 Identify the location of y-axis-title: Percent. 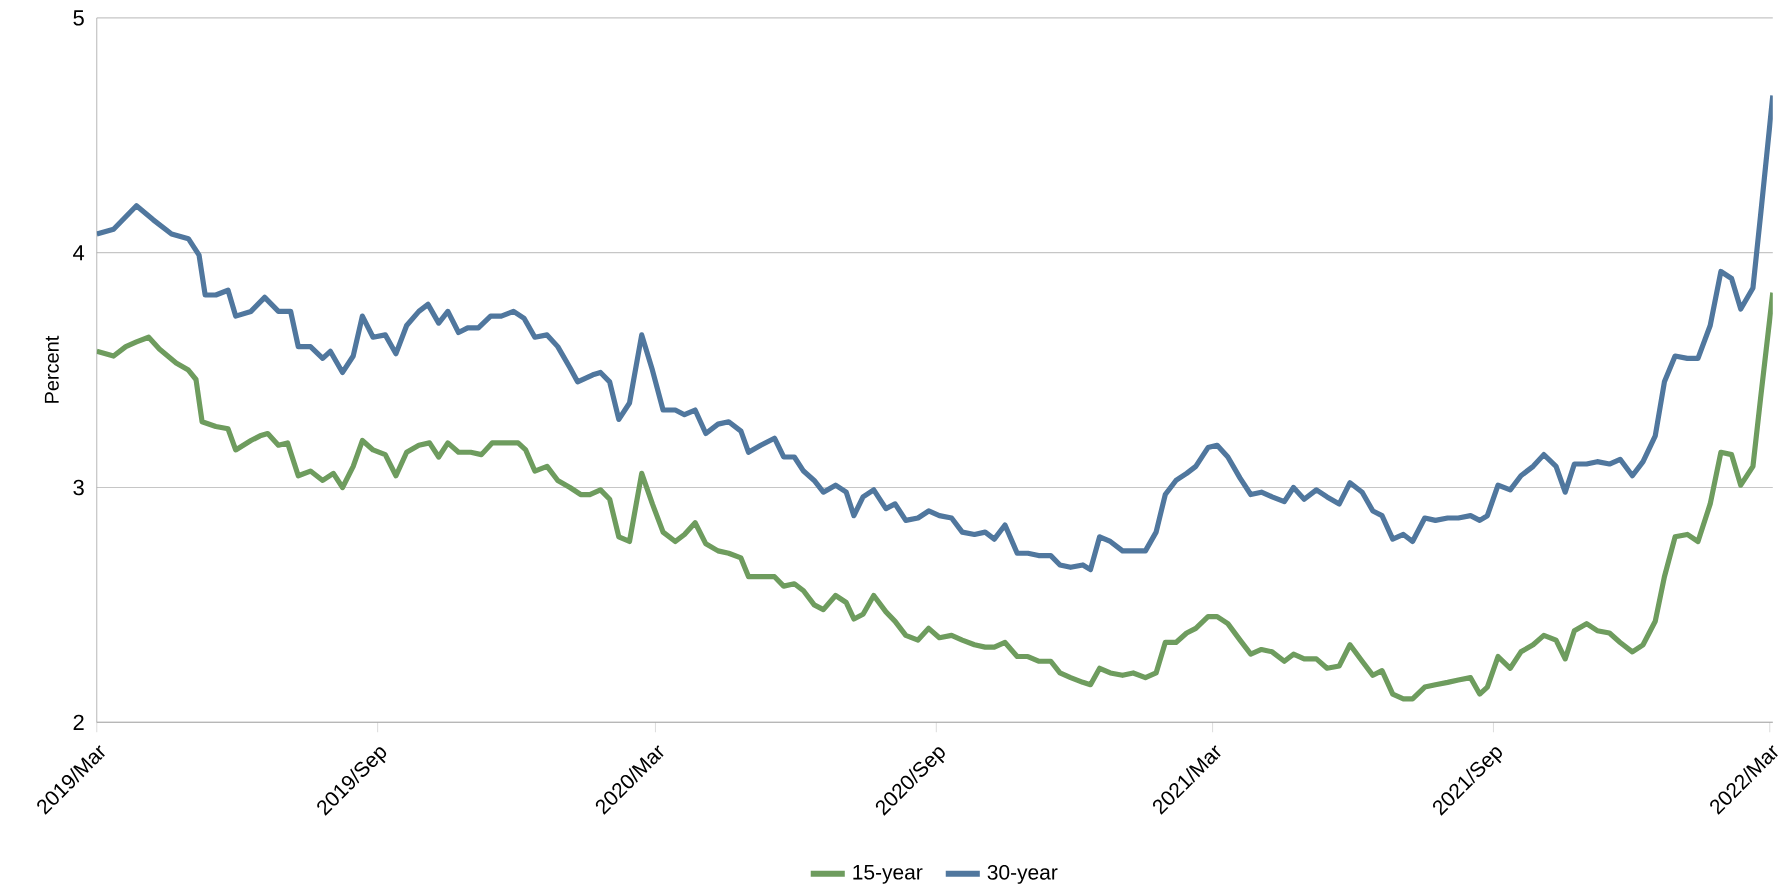
(51, 369).